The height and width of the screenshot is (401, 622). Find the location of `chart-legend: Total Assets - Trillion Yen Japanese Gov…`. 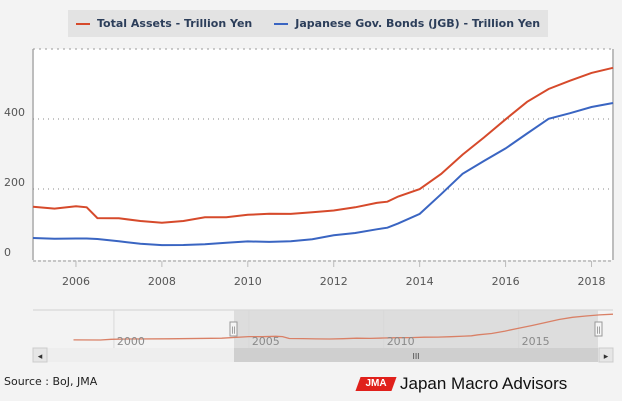

chart-legend: Total Assets - Trillion Yen Japanese Gov… is located at coordinates (308, 23).